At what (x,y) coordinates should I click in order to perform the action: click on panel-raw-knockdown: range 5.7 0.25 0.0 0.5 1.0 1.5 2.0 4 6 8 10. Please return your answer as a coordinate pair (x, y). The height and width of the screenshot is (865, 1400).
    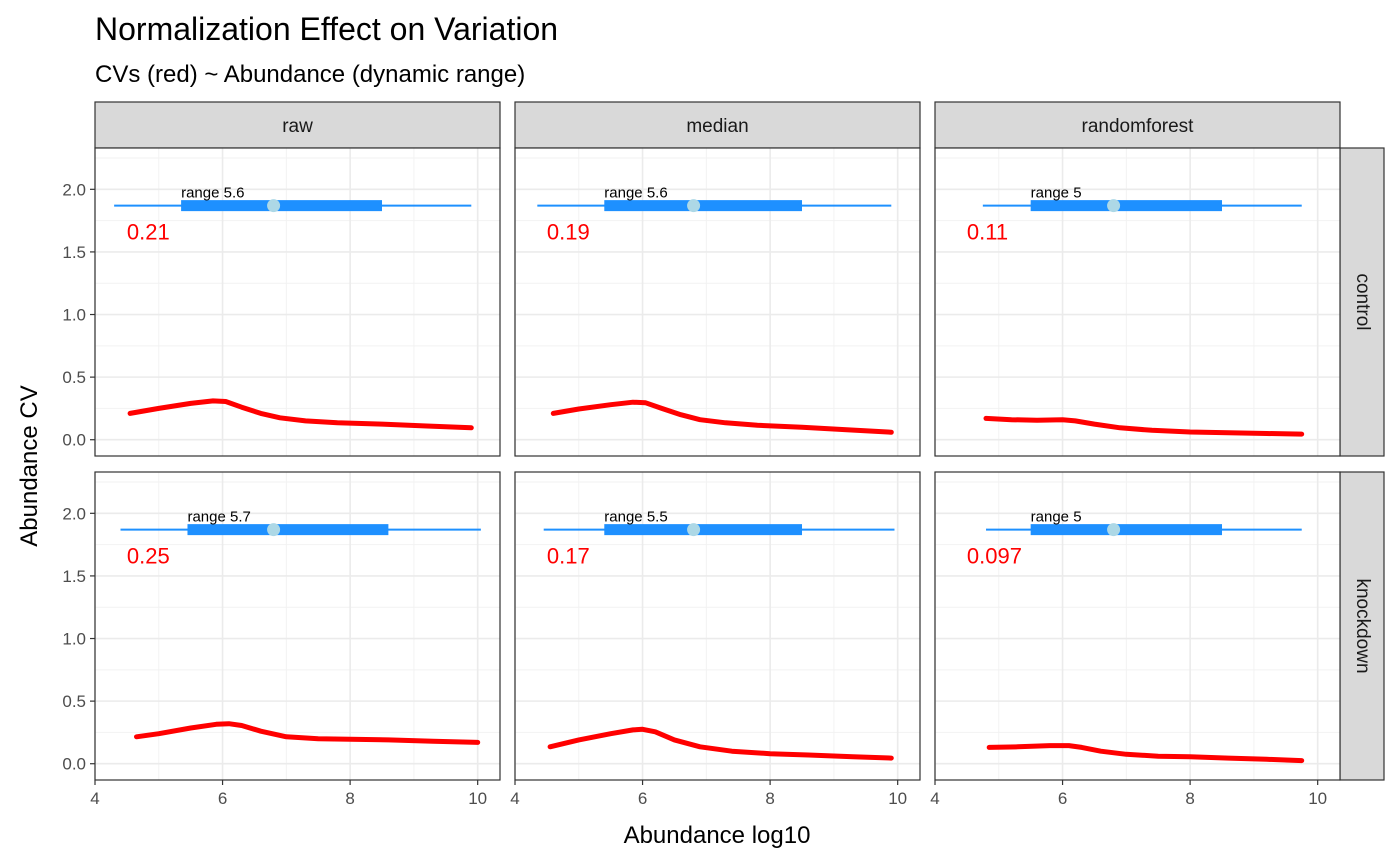
    Looking at the image, I should click on (281, 639).